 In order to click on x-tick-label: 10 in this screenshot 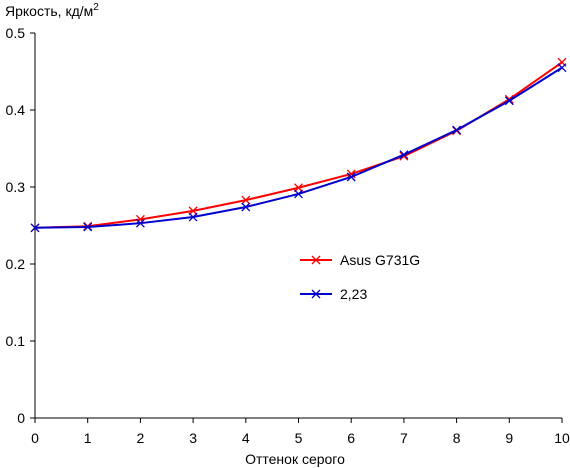, I will do `click(562, 438)`.